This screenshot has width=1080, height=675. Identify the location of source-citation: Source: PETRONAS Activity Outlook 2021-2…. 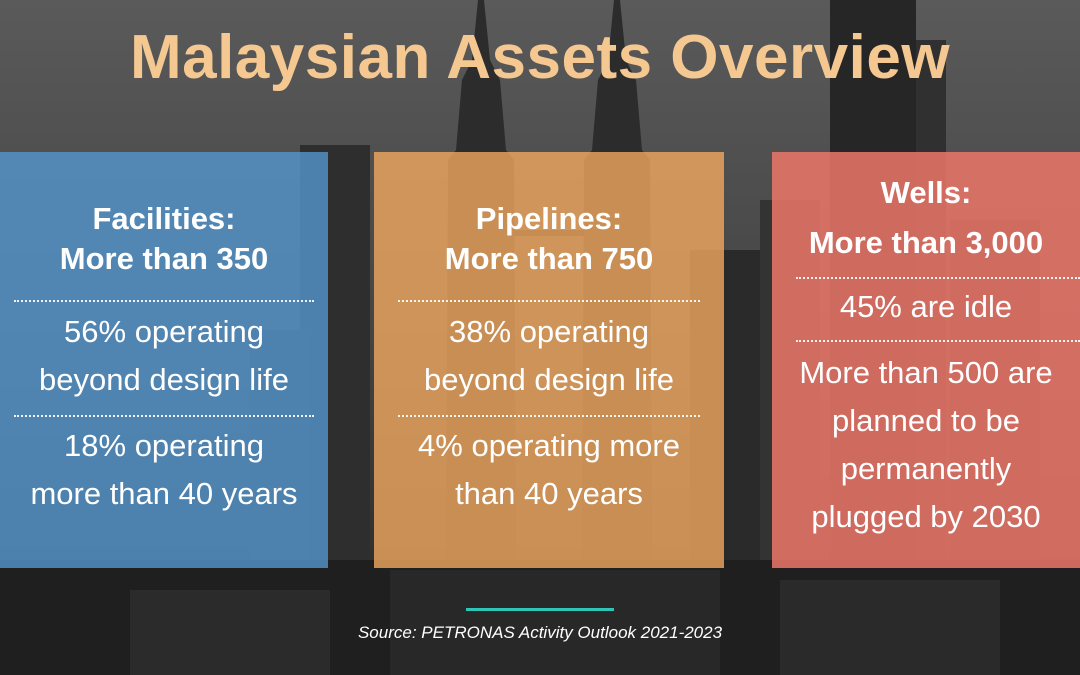
(540, 632).